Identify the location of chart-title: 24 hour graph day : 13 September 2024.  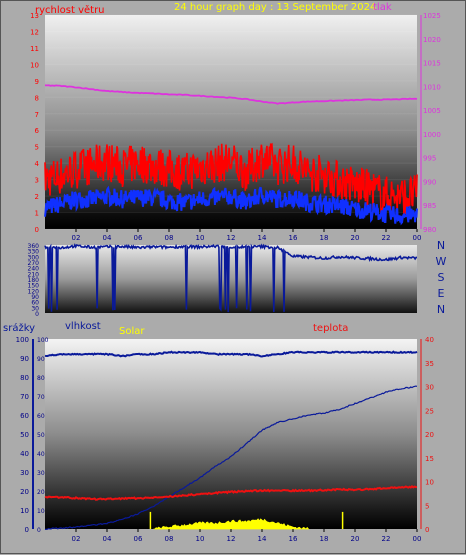
(275, 7).